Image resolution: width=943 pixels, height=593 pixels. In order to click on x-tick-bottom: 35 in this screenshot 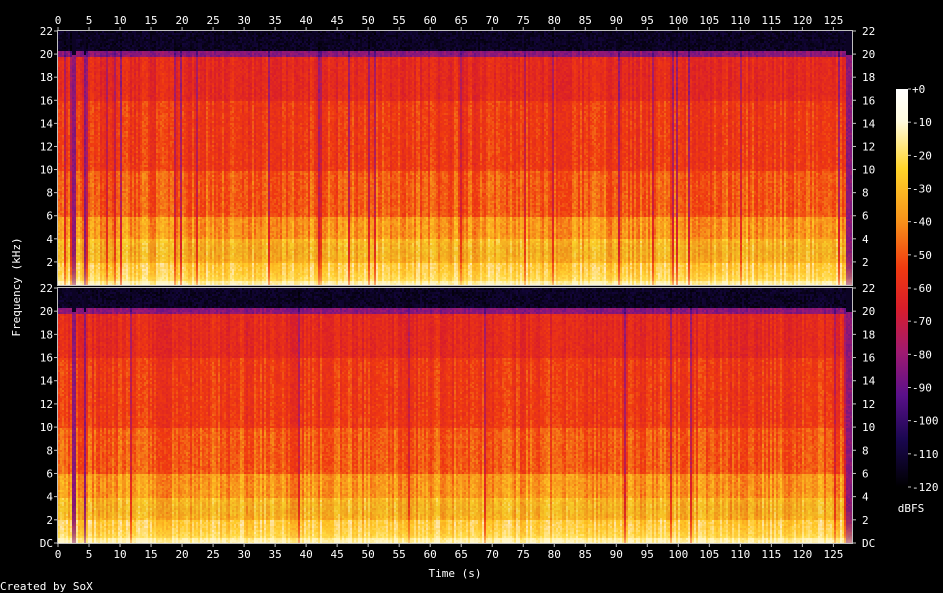, I will do `click(274, 554)`.